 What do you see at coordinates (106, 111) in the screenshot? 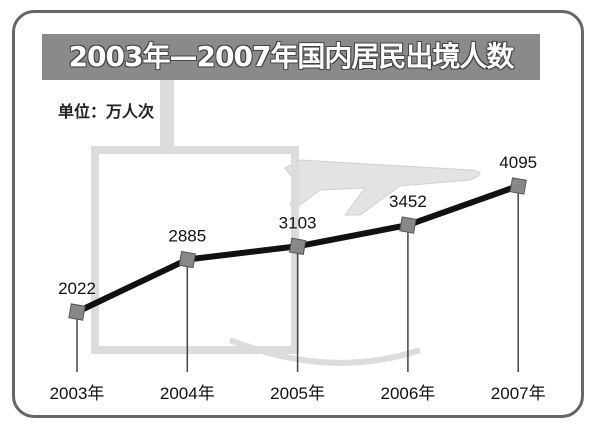
I see `unit-label: 单位：万人次` at bounding box center [106, 111].